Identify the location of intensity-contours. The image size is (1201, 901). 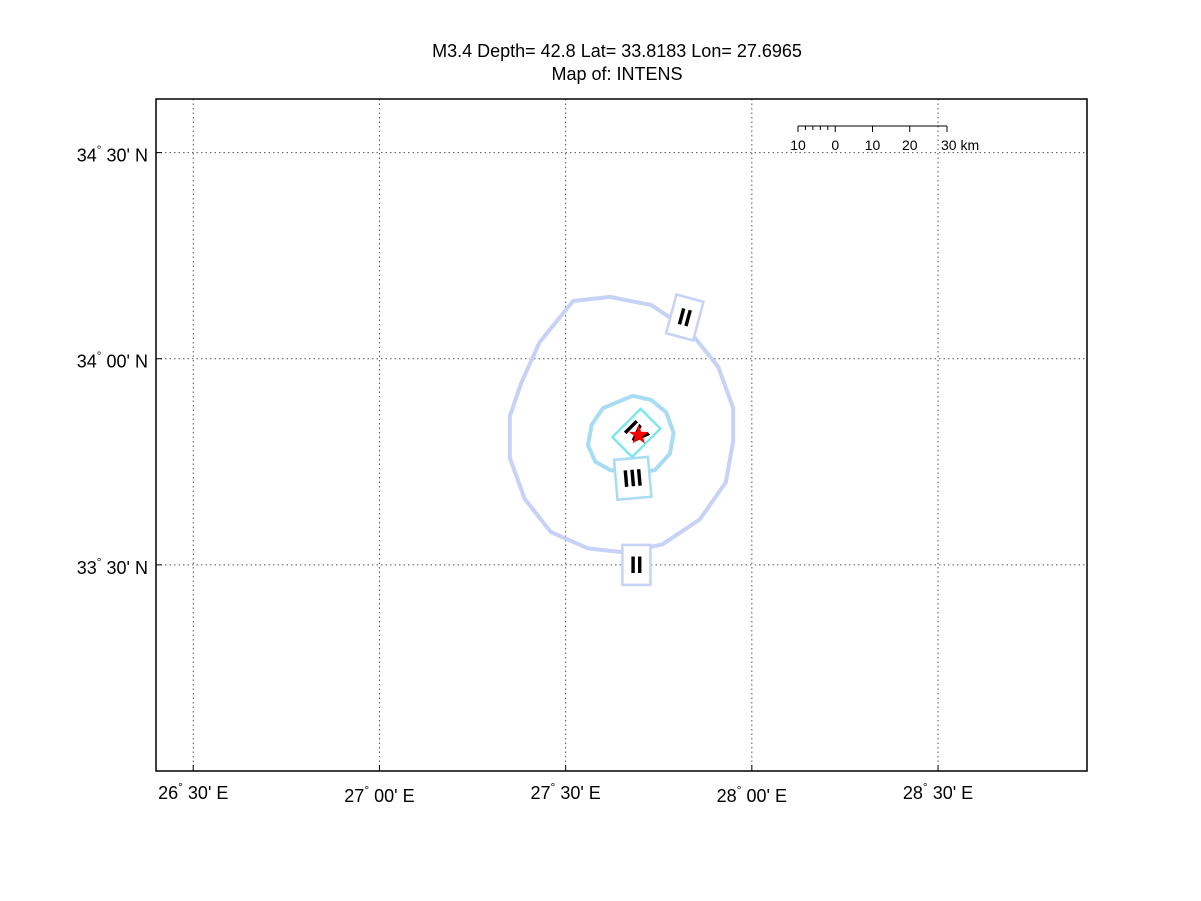
(621, 424).